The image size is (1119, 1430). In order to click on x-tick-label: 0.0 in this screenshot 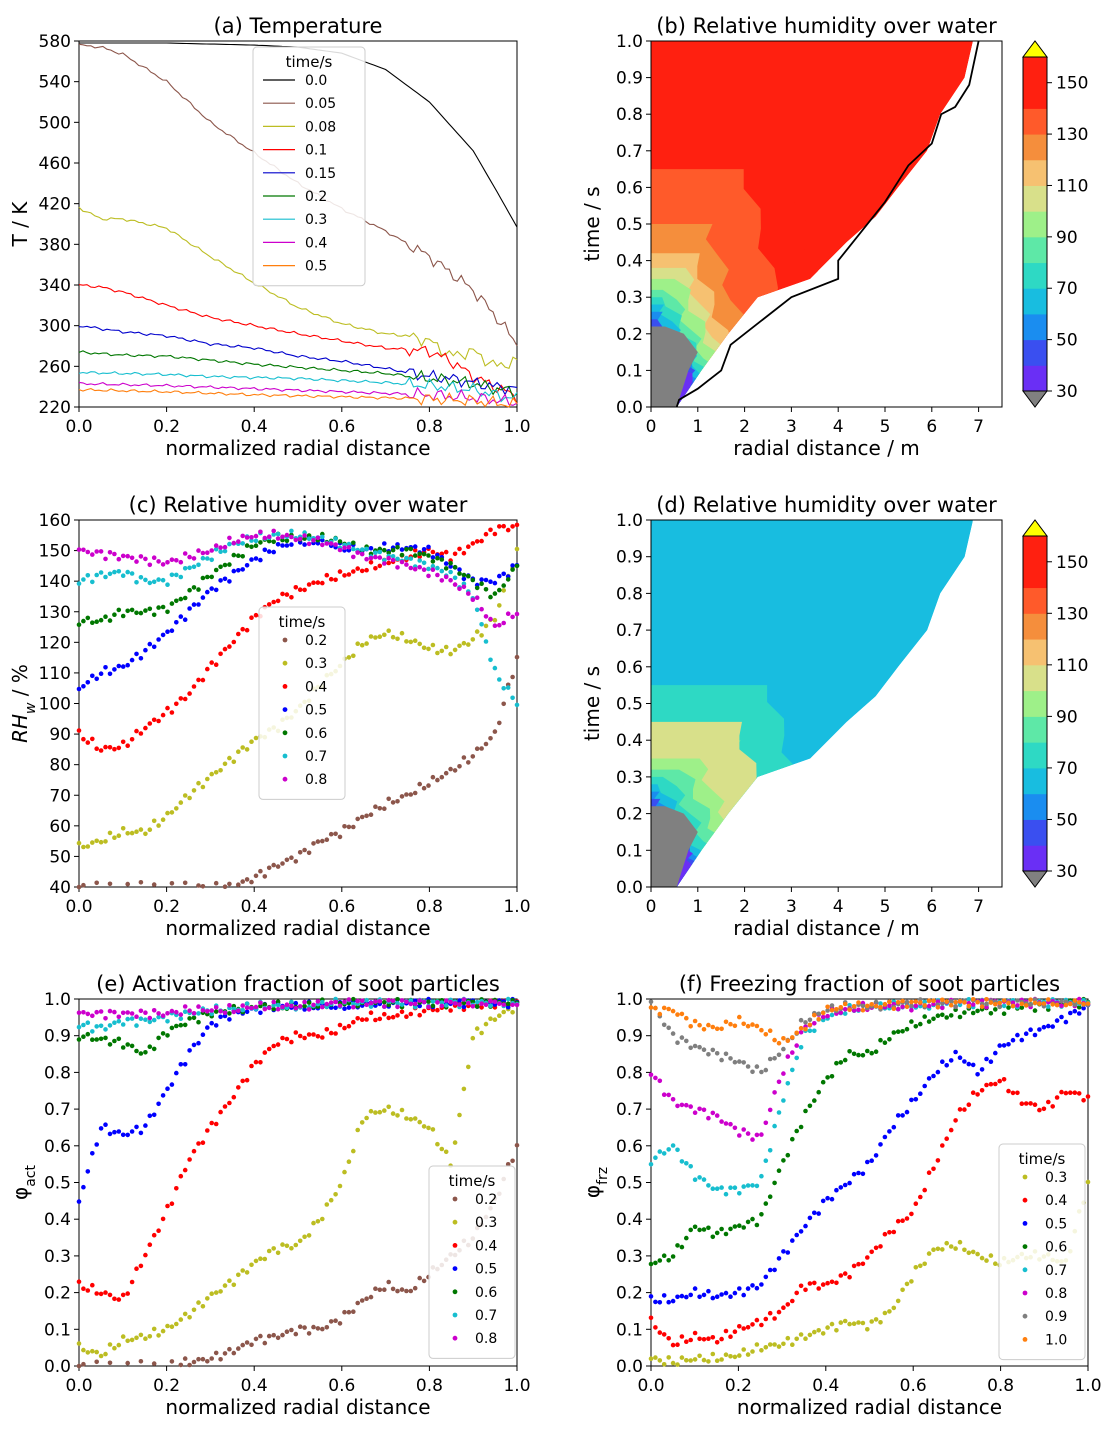, I will do `click(78, 907)`.